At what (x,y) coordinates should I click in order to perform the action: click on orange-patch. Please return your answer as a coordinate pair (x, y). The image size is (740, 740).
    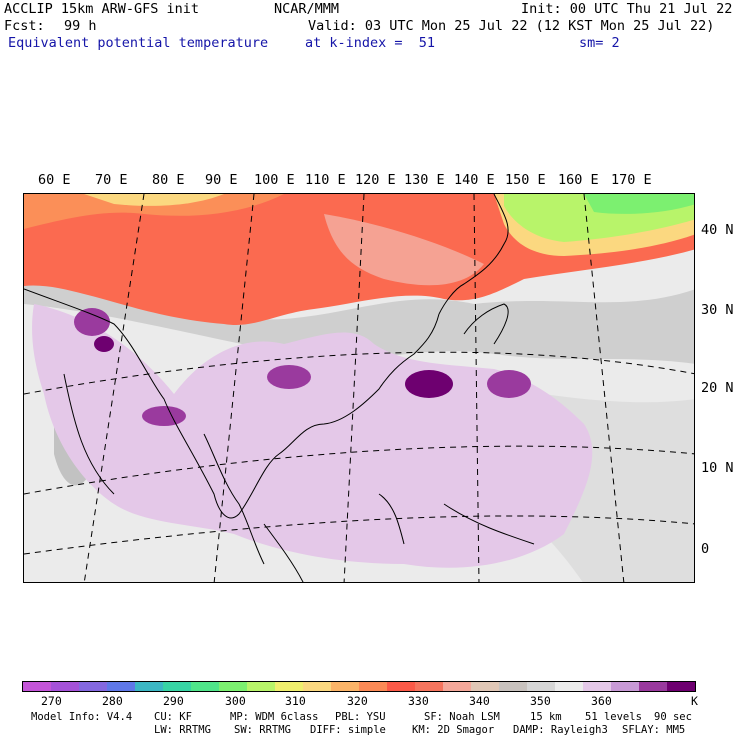
    Looking at the image, I should click on (154, 211).